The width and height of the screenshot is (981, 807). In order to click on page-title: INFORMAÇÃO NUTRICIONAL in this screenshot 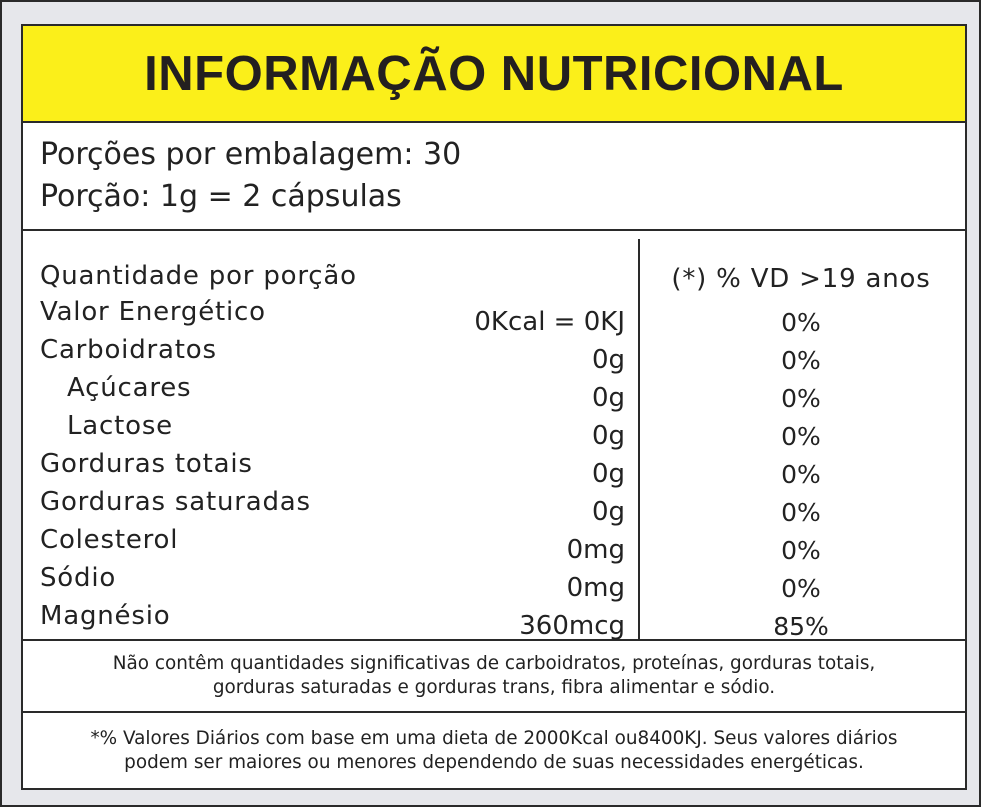, I will do `click(494, 73)`.